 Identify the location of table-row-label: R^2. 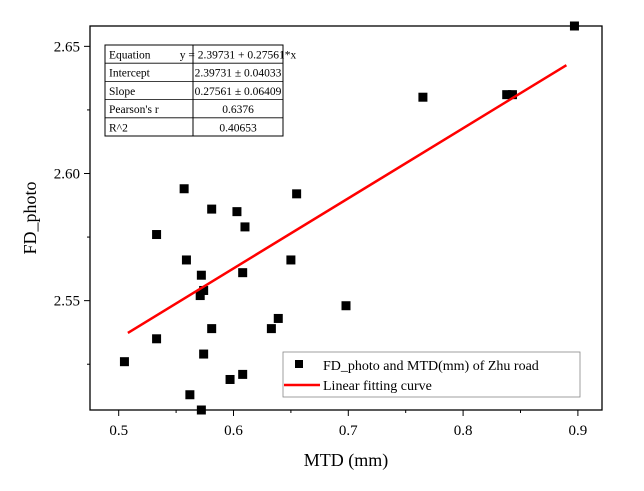
(118, 128).